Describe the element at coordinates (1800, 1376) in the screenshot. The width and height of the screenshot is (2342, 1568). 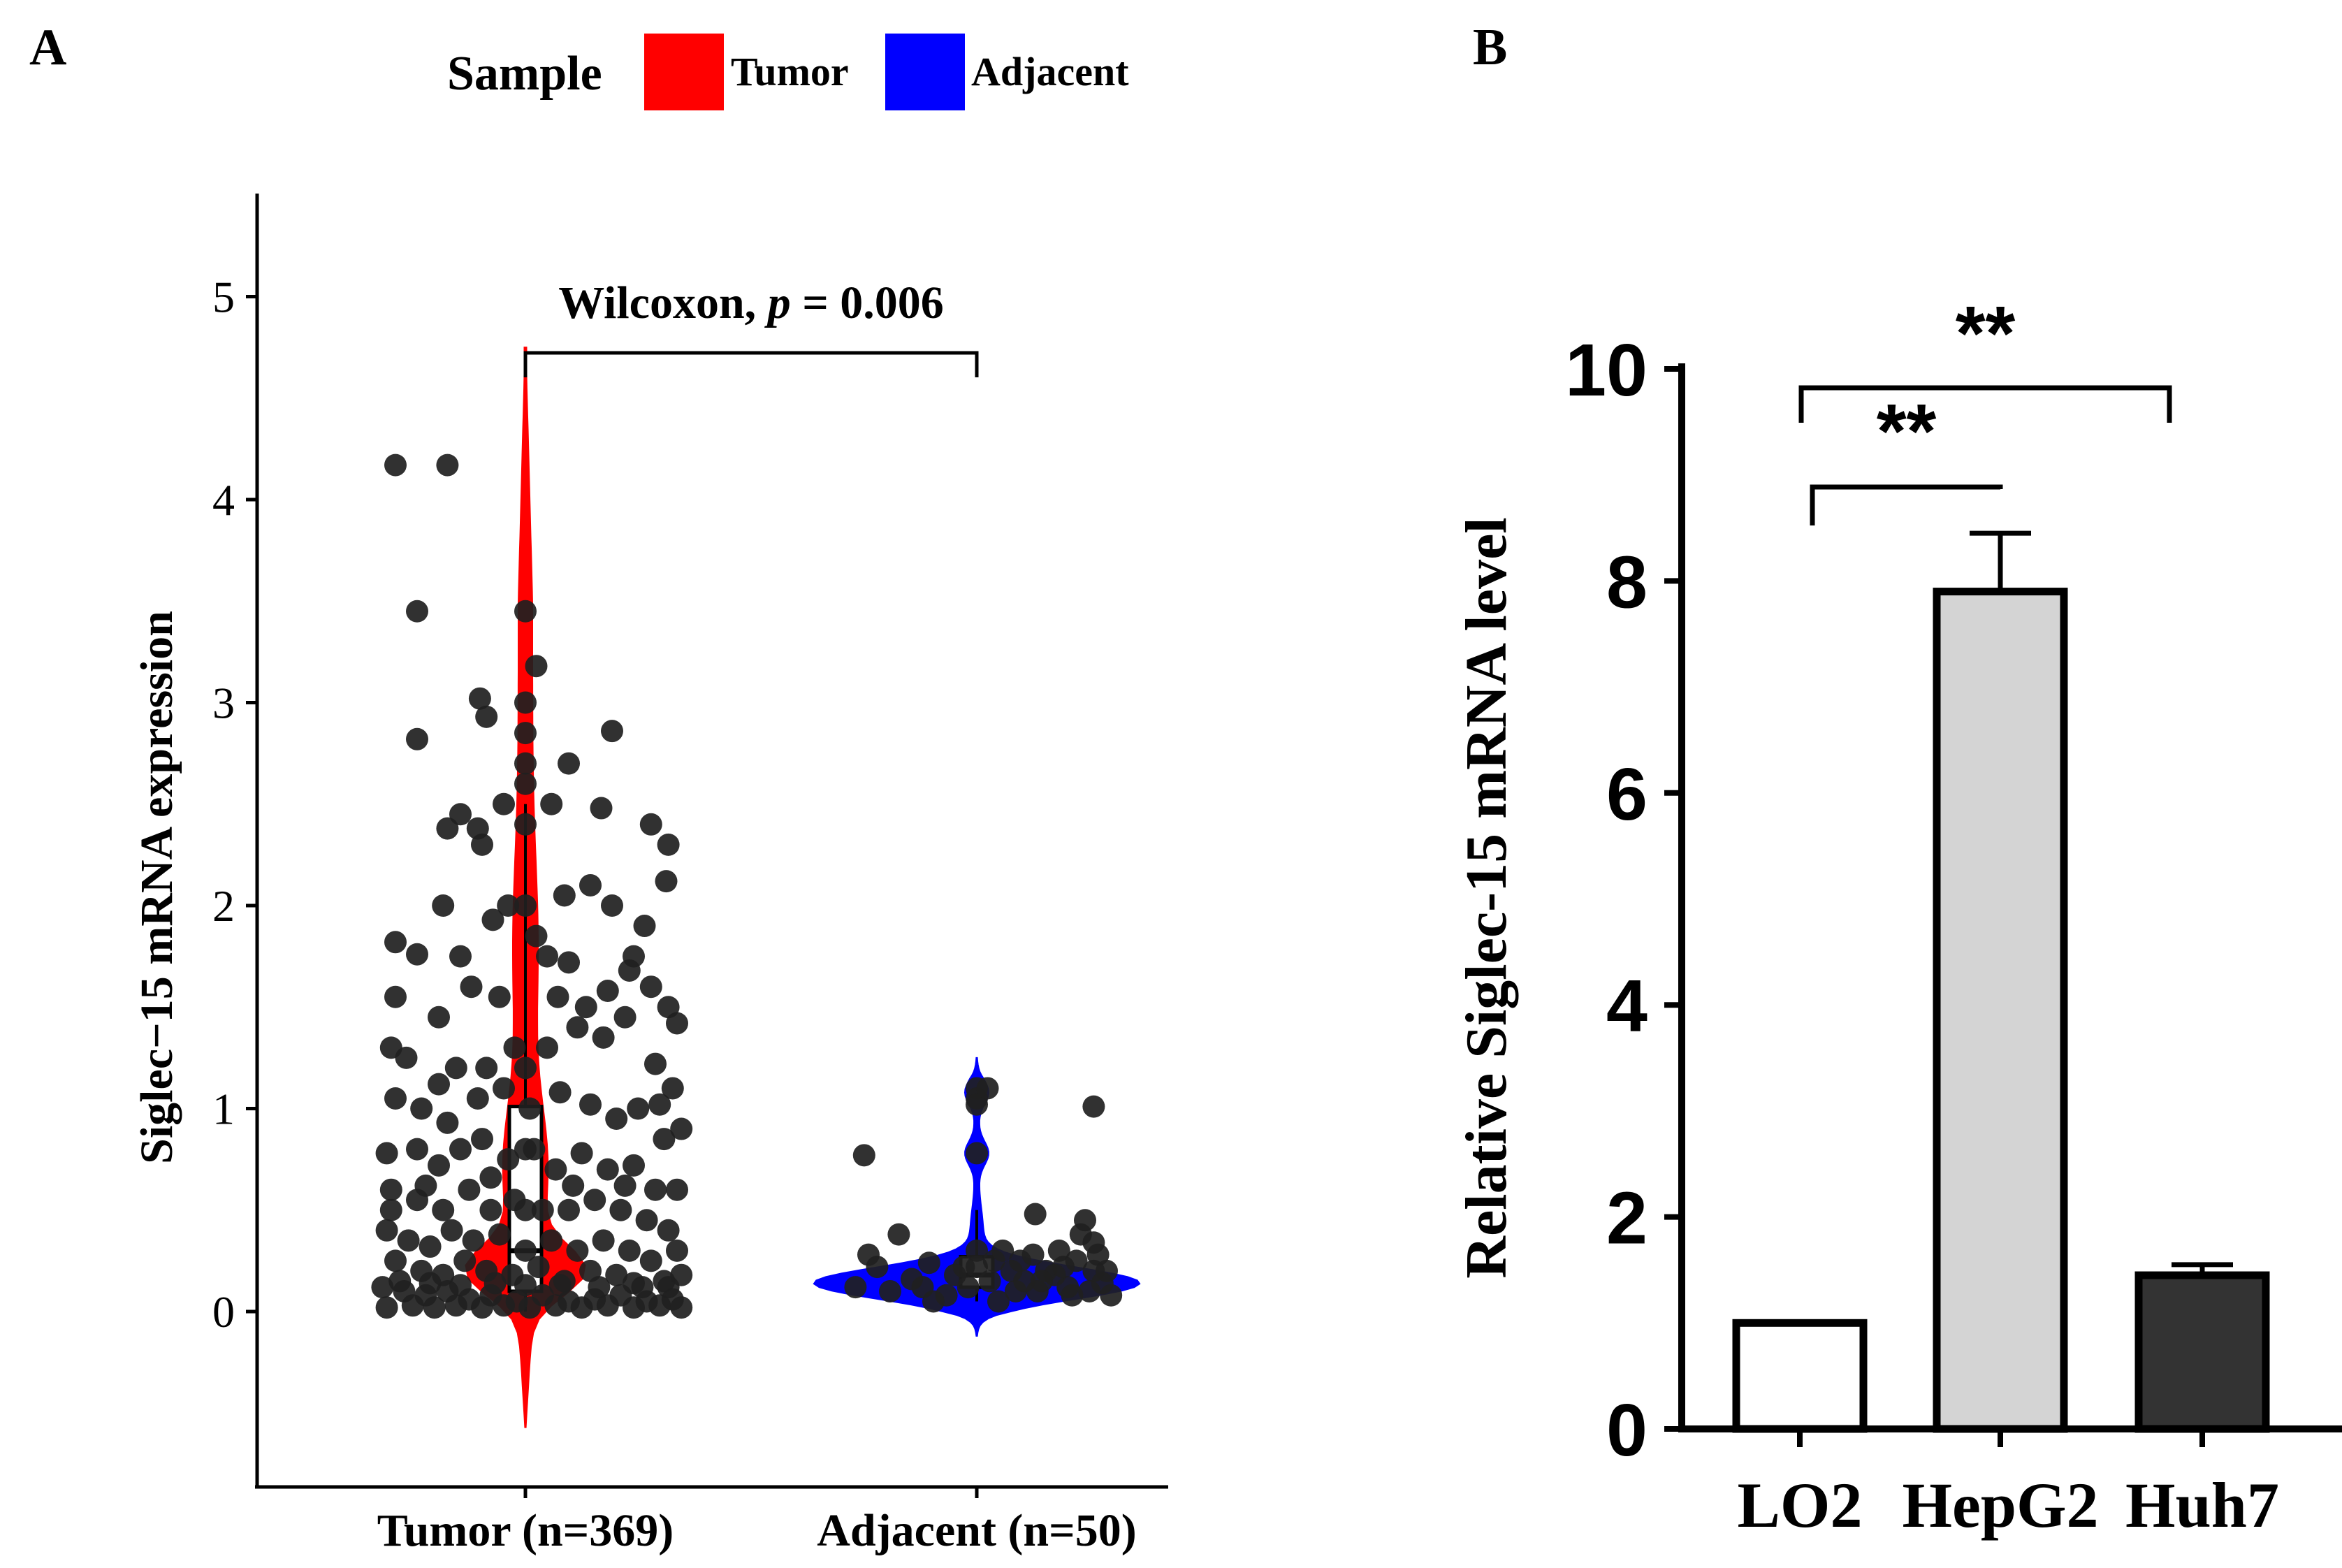
I see `bar-lo2` at that location.